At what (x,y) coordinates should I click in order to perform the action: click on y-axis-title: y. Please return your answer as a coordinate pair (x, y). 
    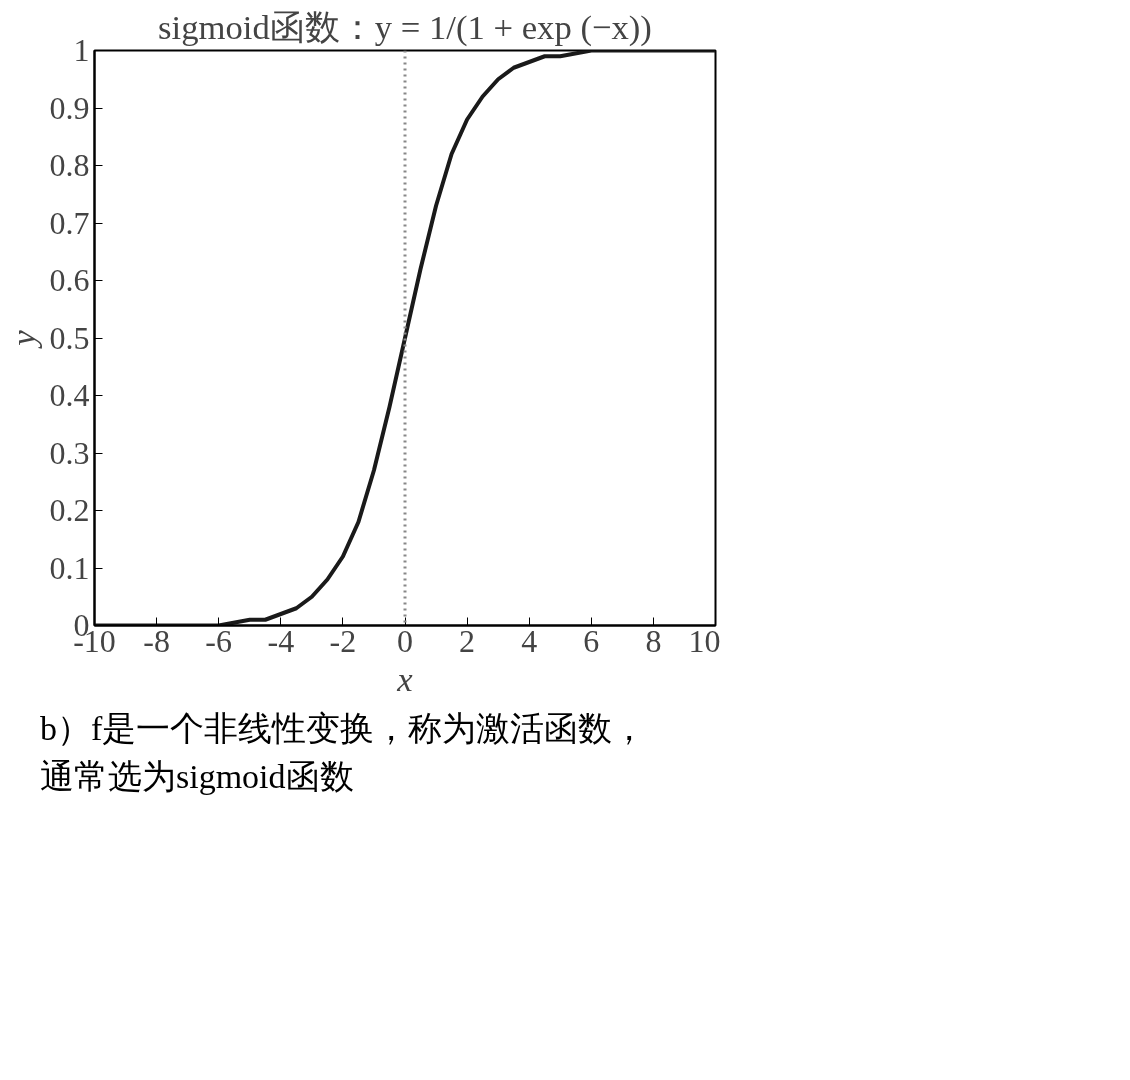
    Looking at the image, I should click on (22, 339).